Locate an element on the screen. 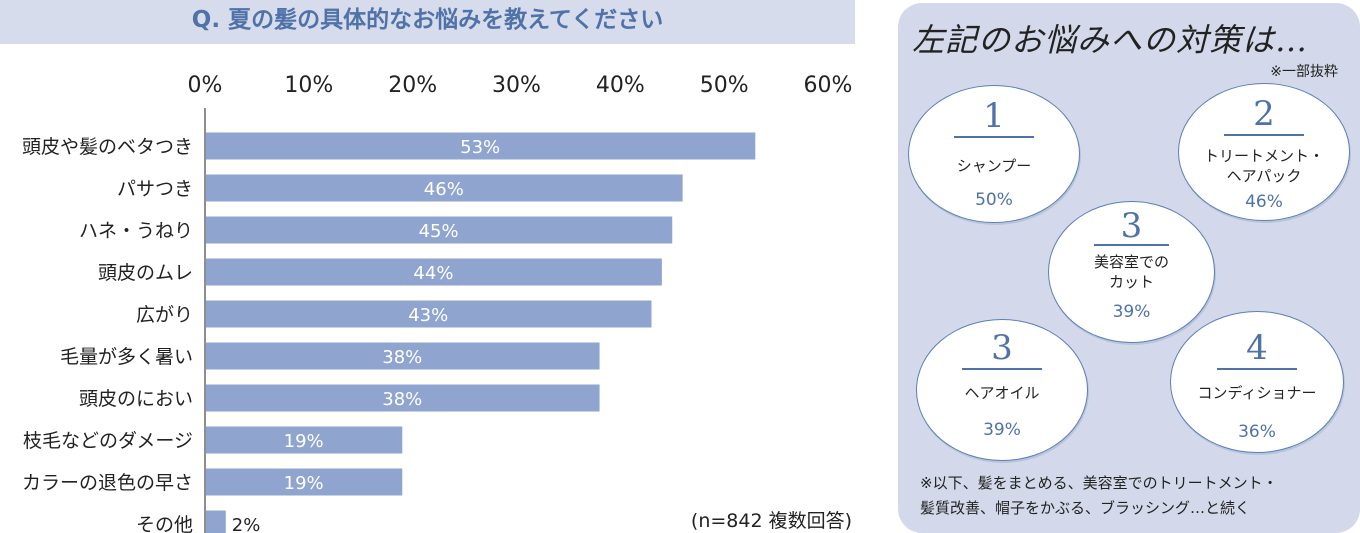  category-label: 頭皮のにおい is located at coordinates (136, 399).